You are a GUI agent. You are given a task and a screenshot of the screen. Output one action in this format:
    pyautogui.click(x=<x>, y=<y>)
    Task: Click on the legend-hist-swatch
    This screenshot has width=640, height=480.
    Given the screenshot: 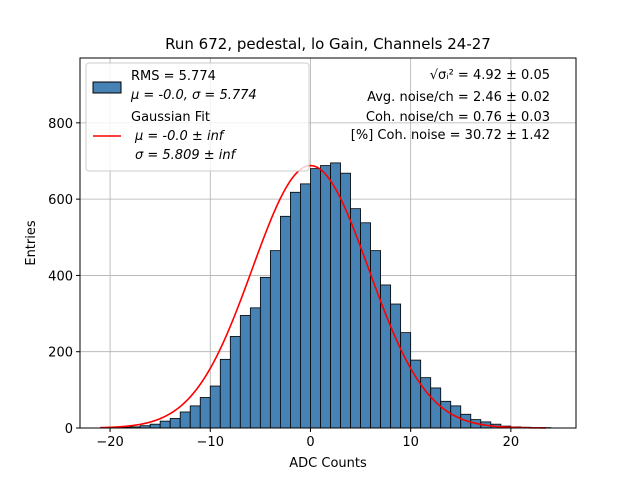 What is the action you would take?
    pyautogui.click(x=107, y=87)
    